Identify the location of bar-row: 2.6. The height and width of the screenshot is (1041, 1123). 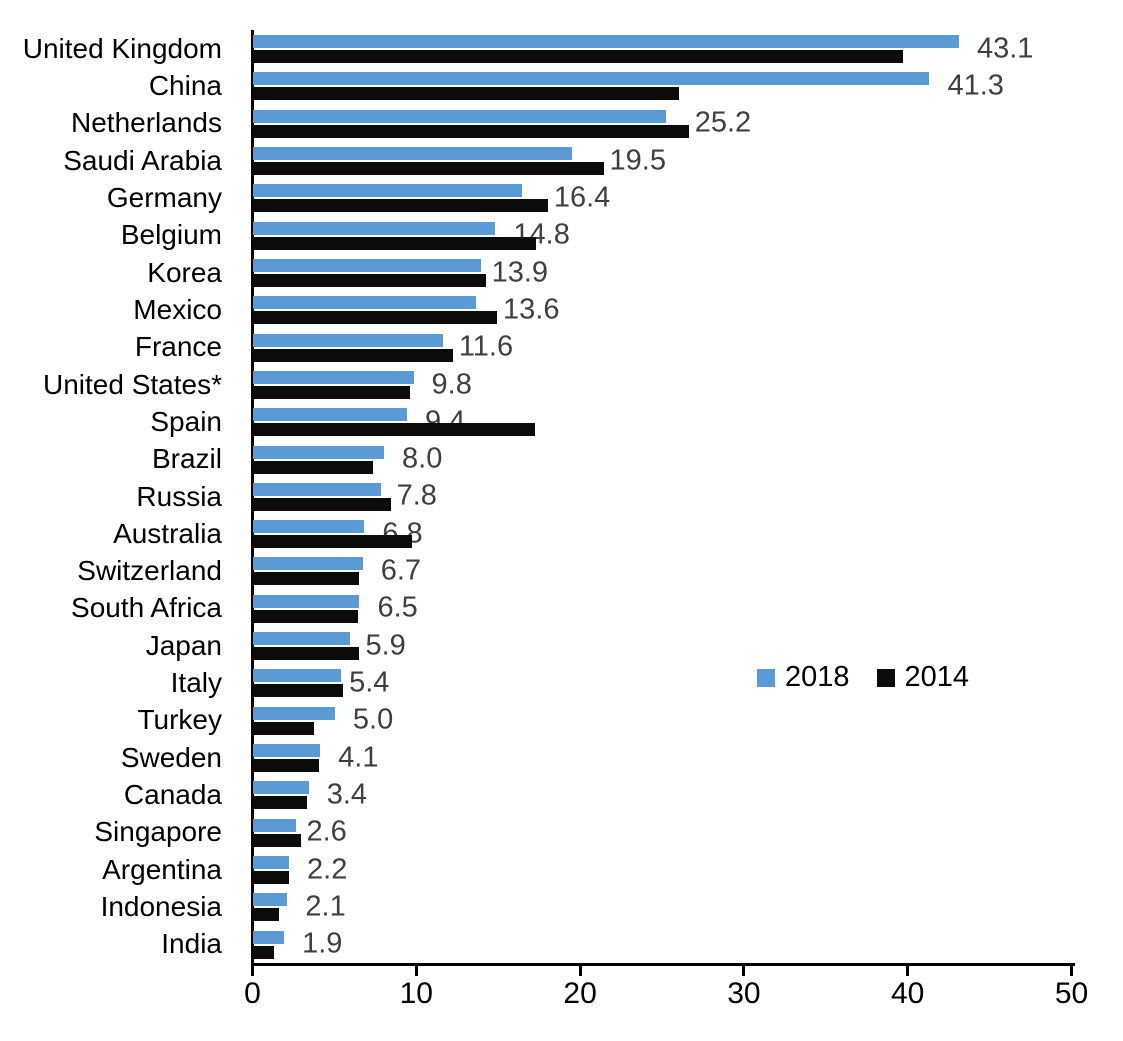
(662, 832).